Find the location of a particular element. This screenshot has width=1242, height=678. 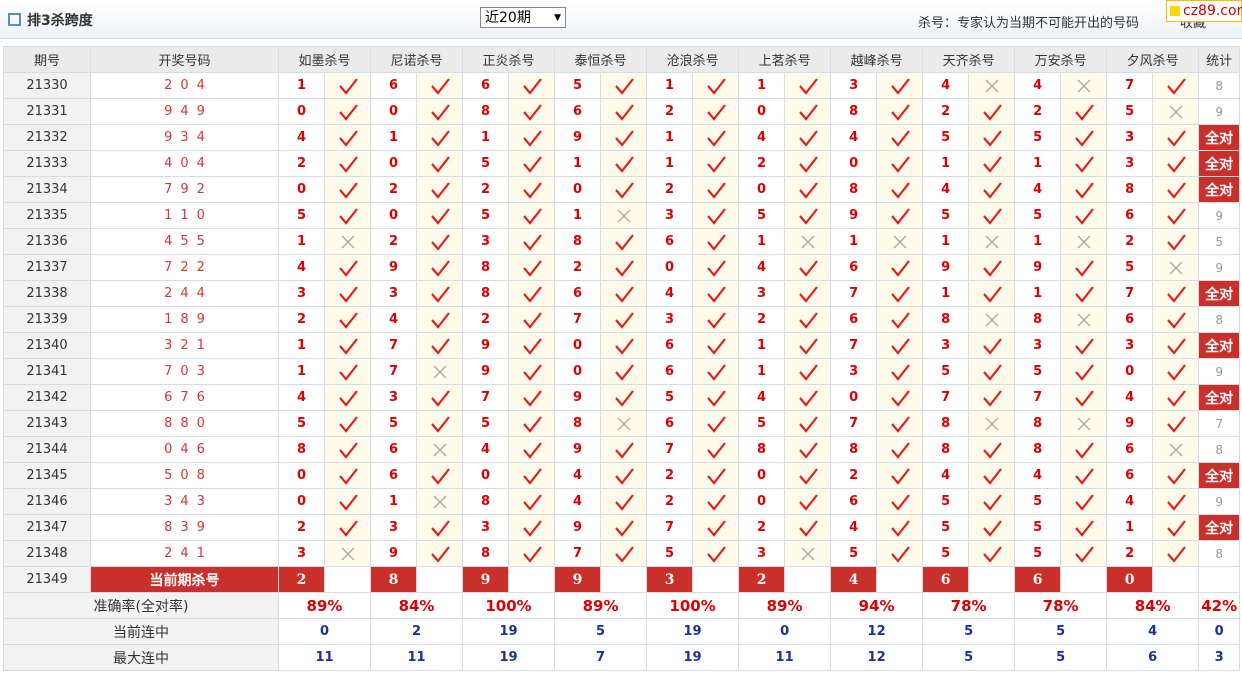

current-kill: 9 is located at coordinates (578, 579).